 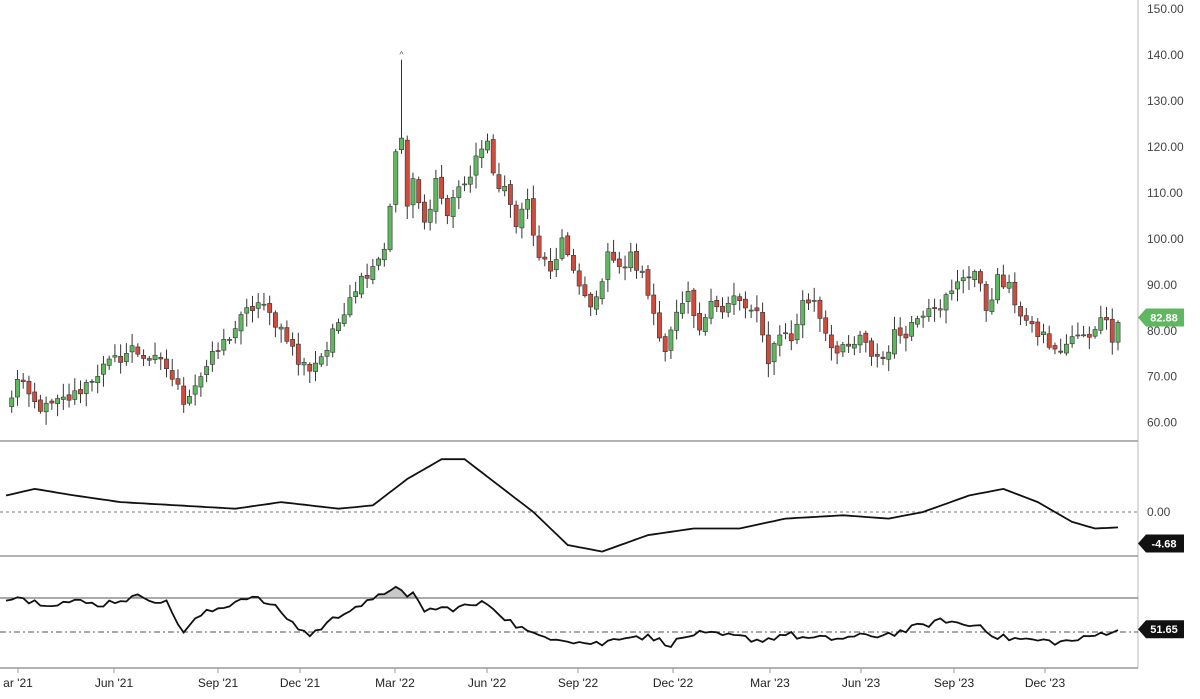 What do you see at coordinates (1162, 377) in the screenshot?
I see `price-tick-label: 70.00` at bounding box center [1162, 377].